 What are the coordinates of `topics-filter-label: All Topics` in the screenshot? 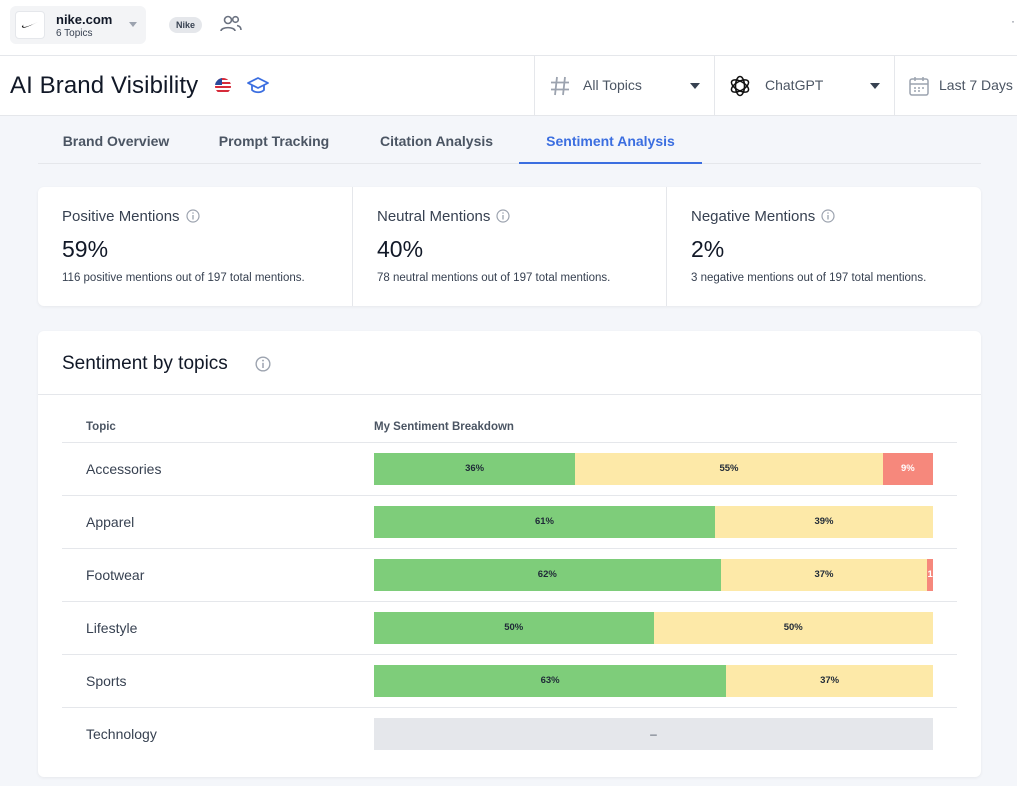 It's located at (612, 85).